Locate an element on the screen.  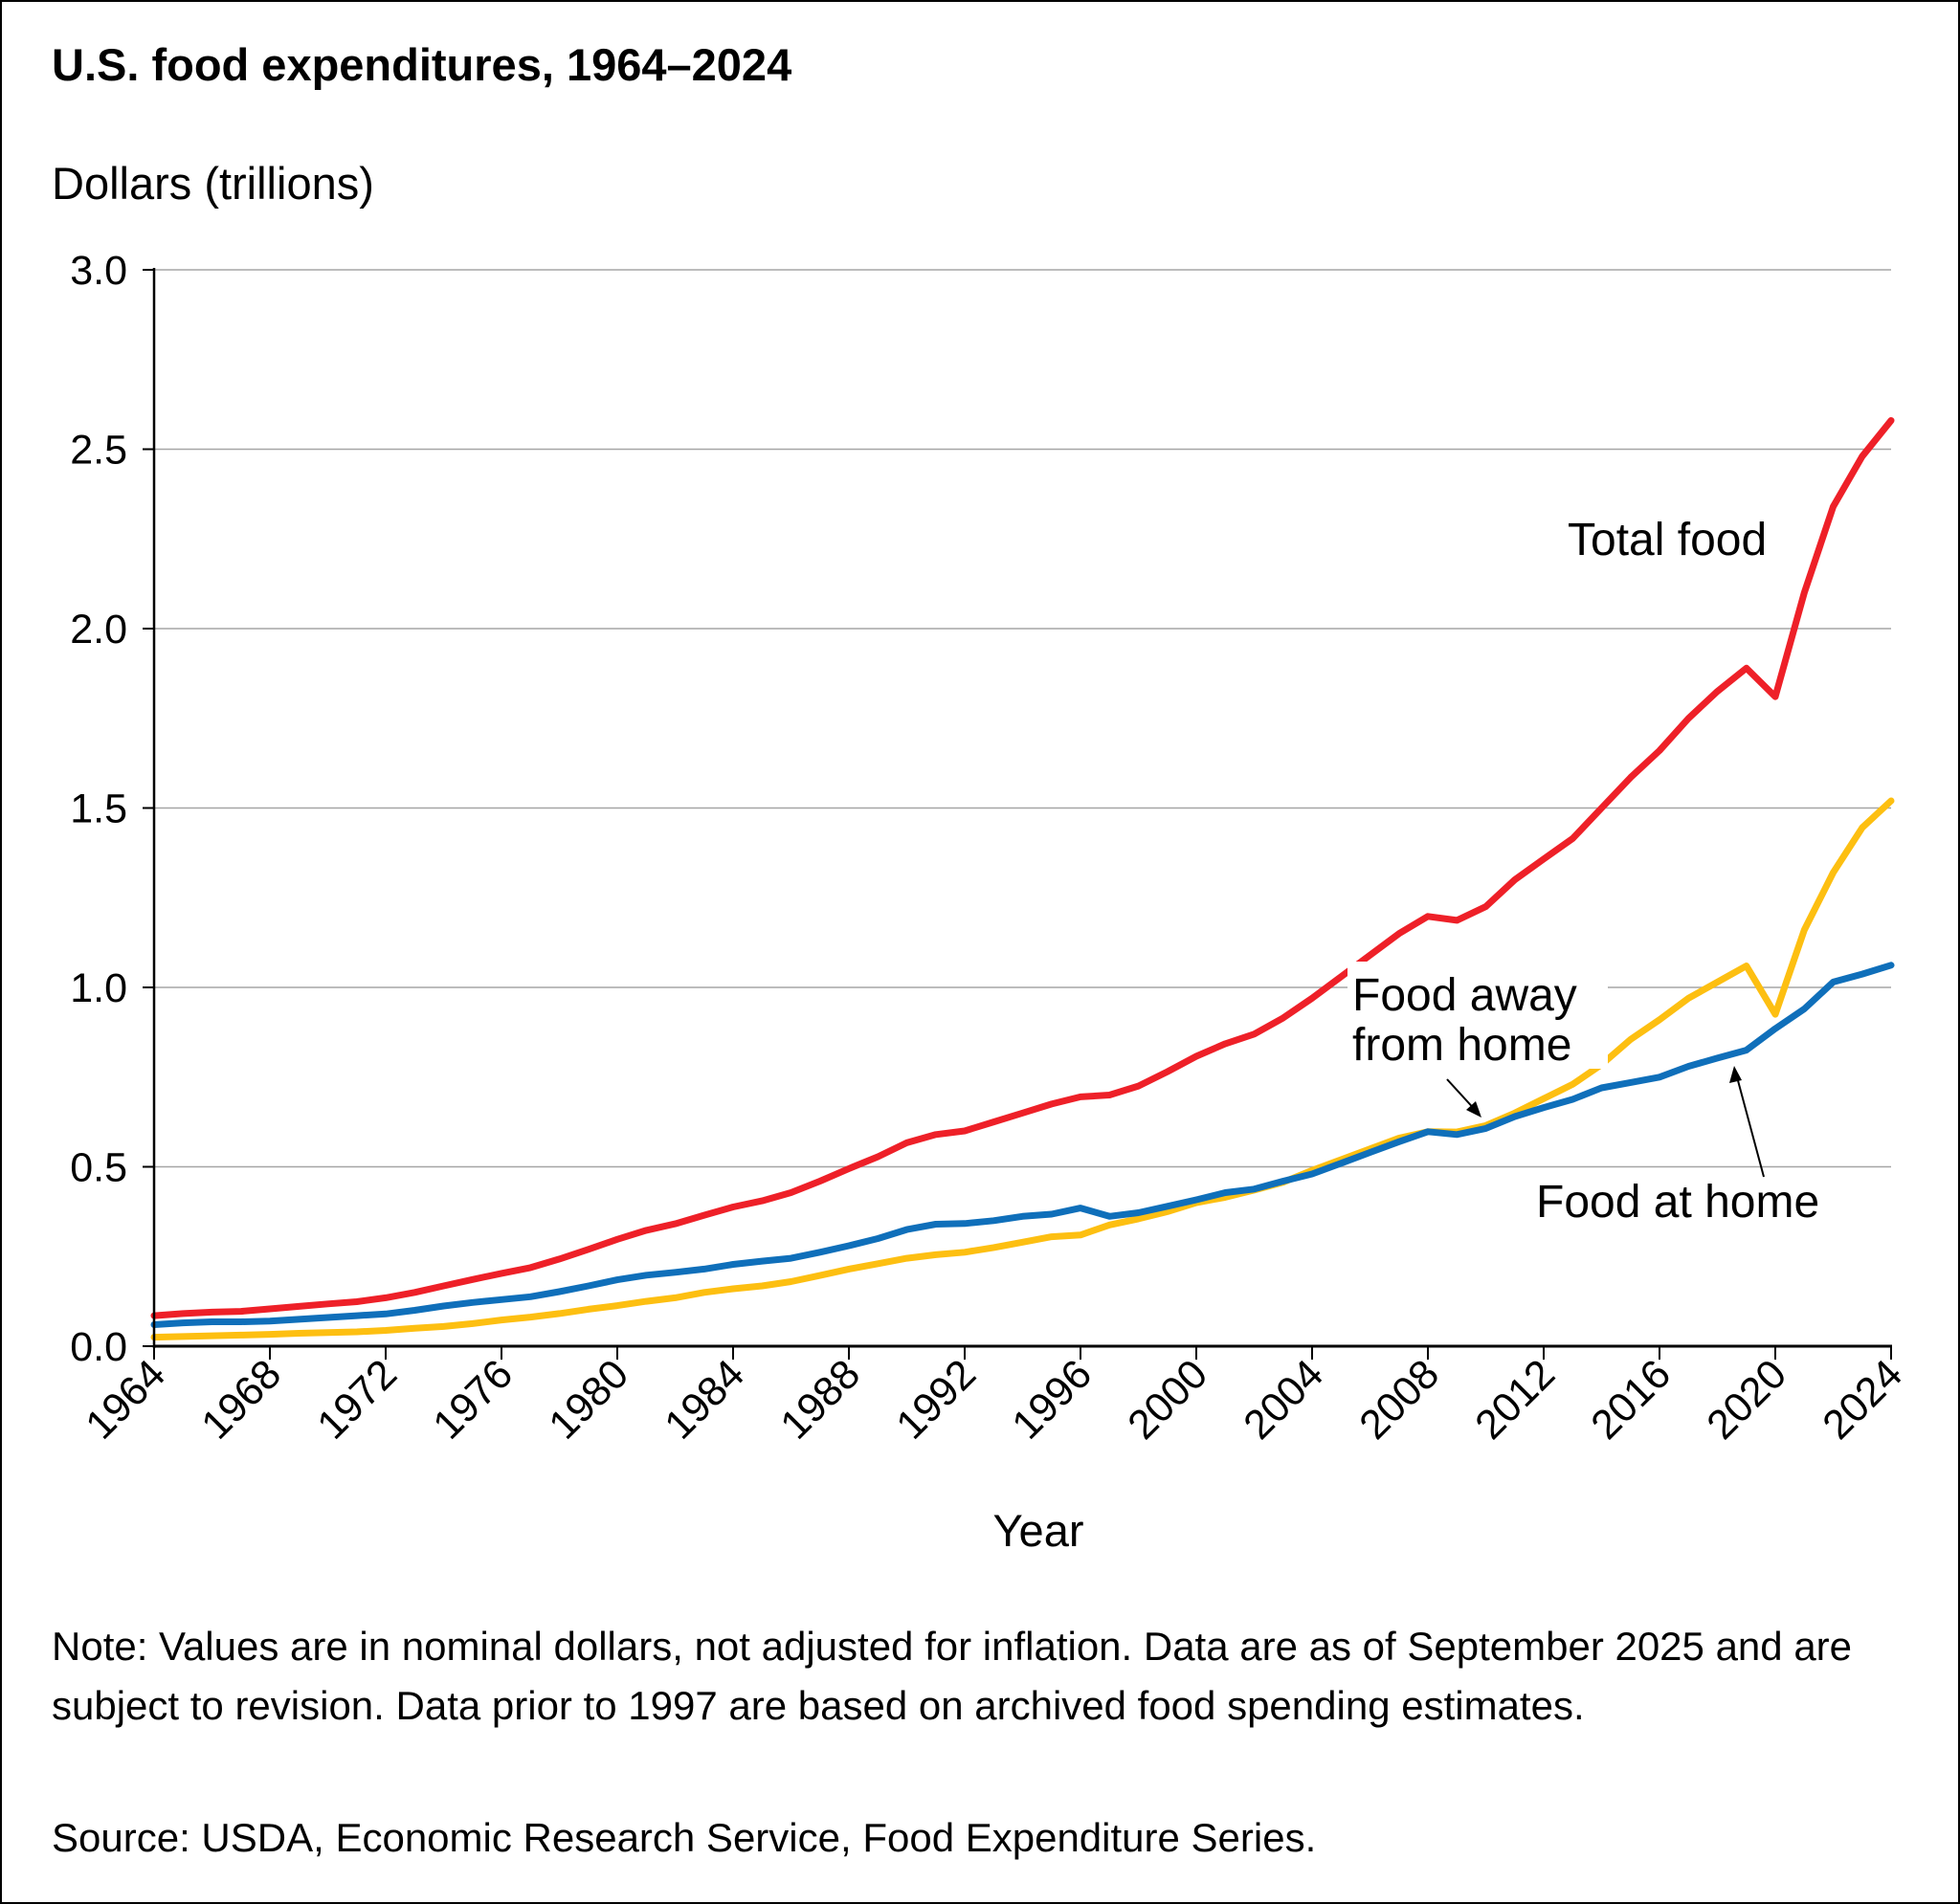
y-axis-ticks: 0.0 0.5 1.0 1.5 2.0 2.5 3.0 is located at coordinates (112, 809).